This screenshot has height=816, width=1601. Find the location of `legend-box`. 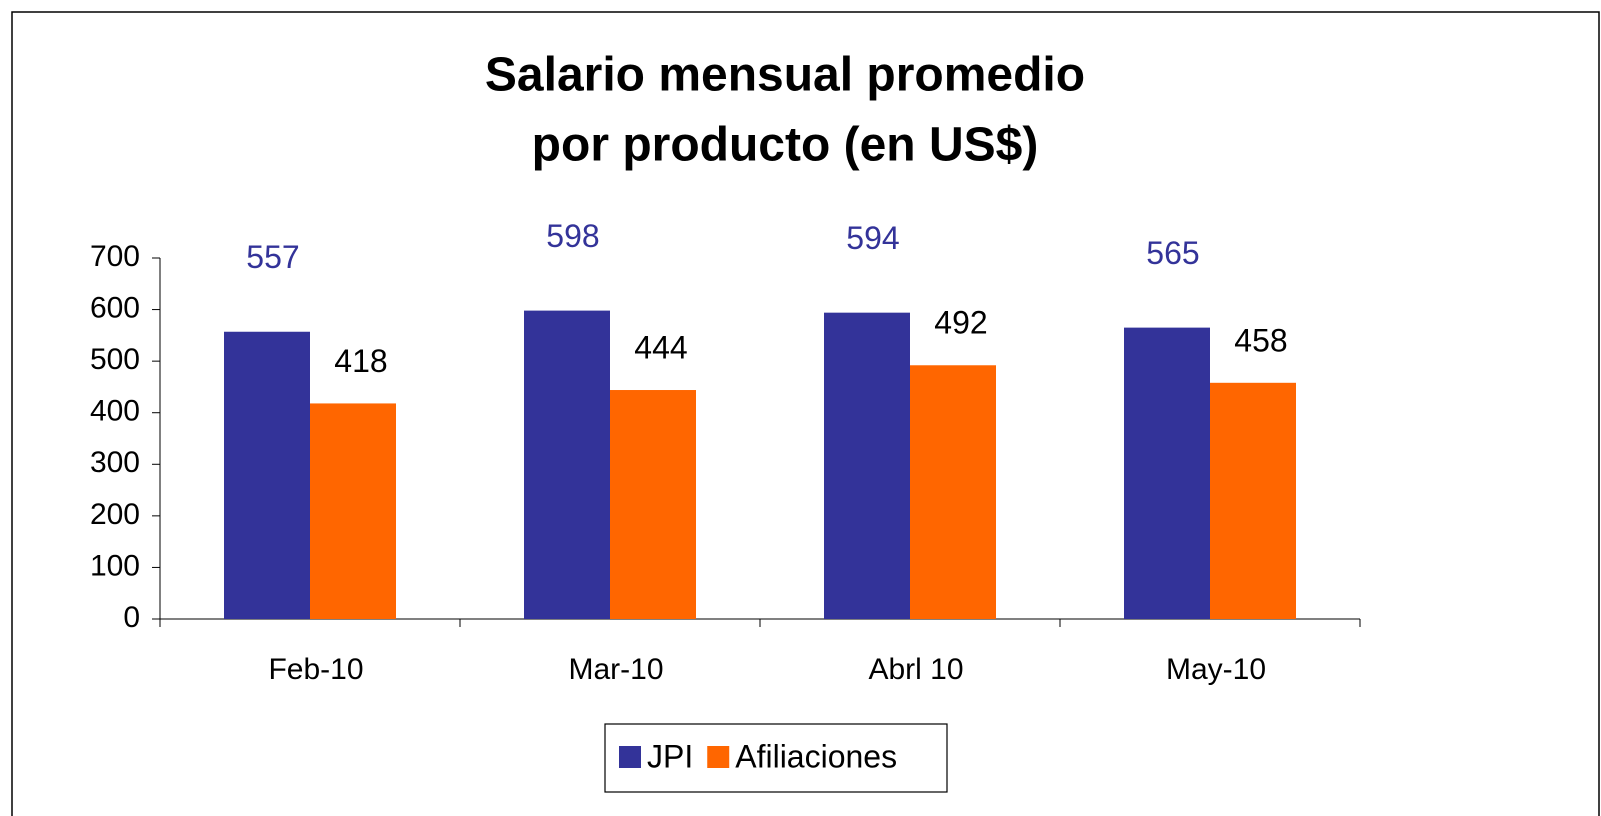

legend-box is located at coordinates (776, 758).